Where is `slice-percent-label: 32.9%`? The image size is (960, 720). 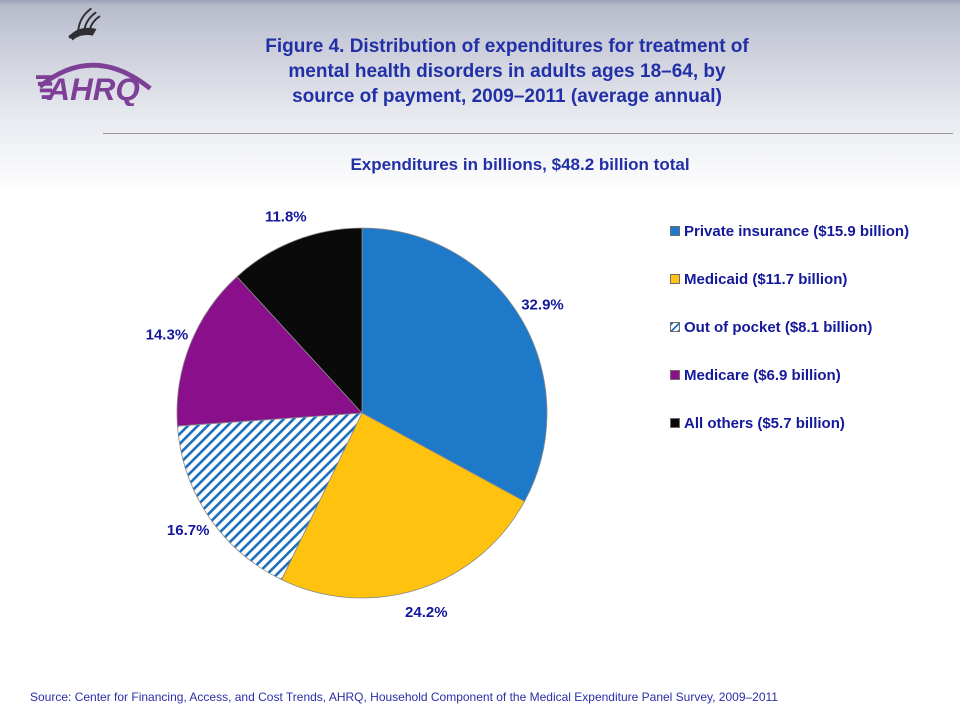 slice-percent-label: 32.9% is located at coordinates (542, 305).